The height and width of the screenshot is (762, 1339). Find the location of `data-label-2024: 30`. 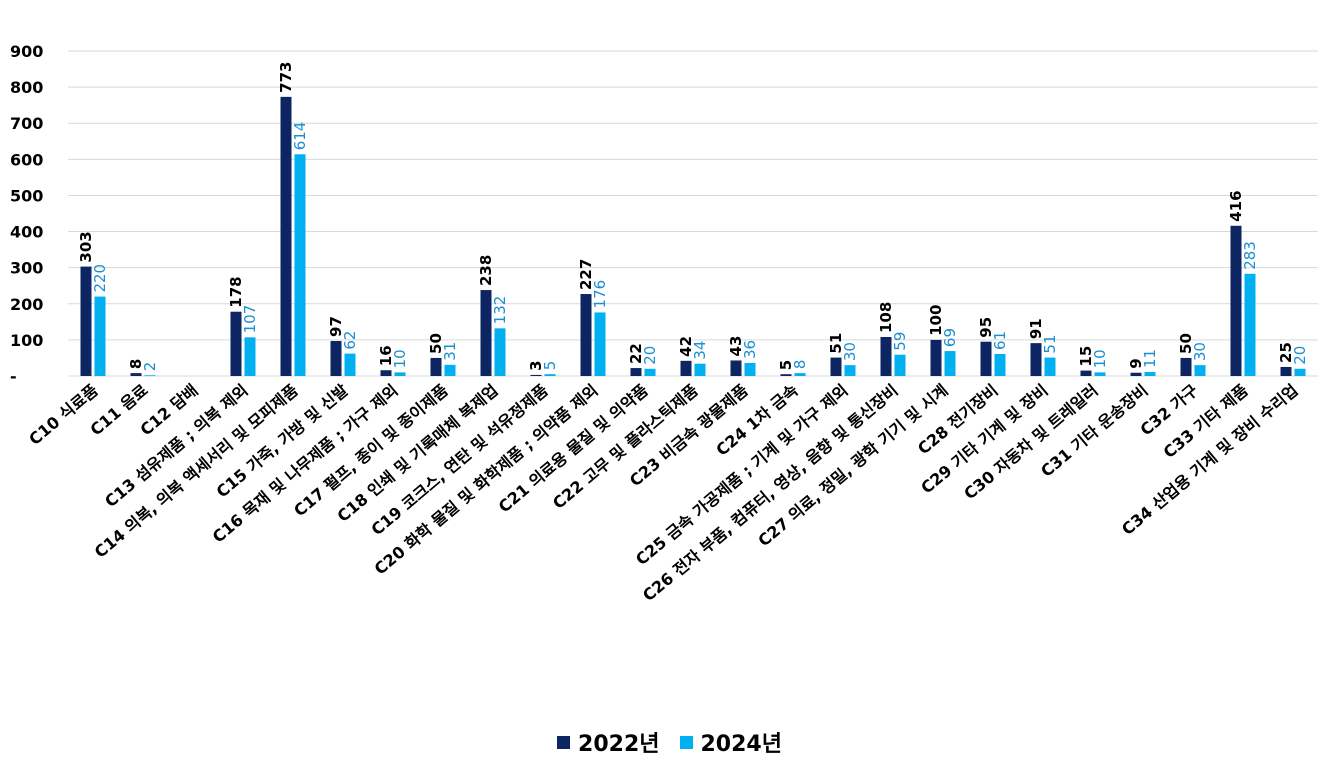

data-label-2024: 30 is located at coordinates (1200, 351).